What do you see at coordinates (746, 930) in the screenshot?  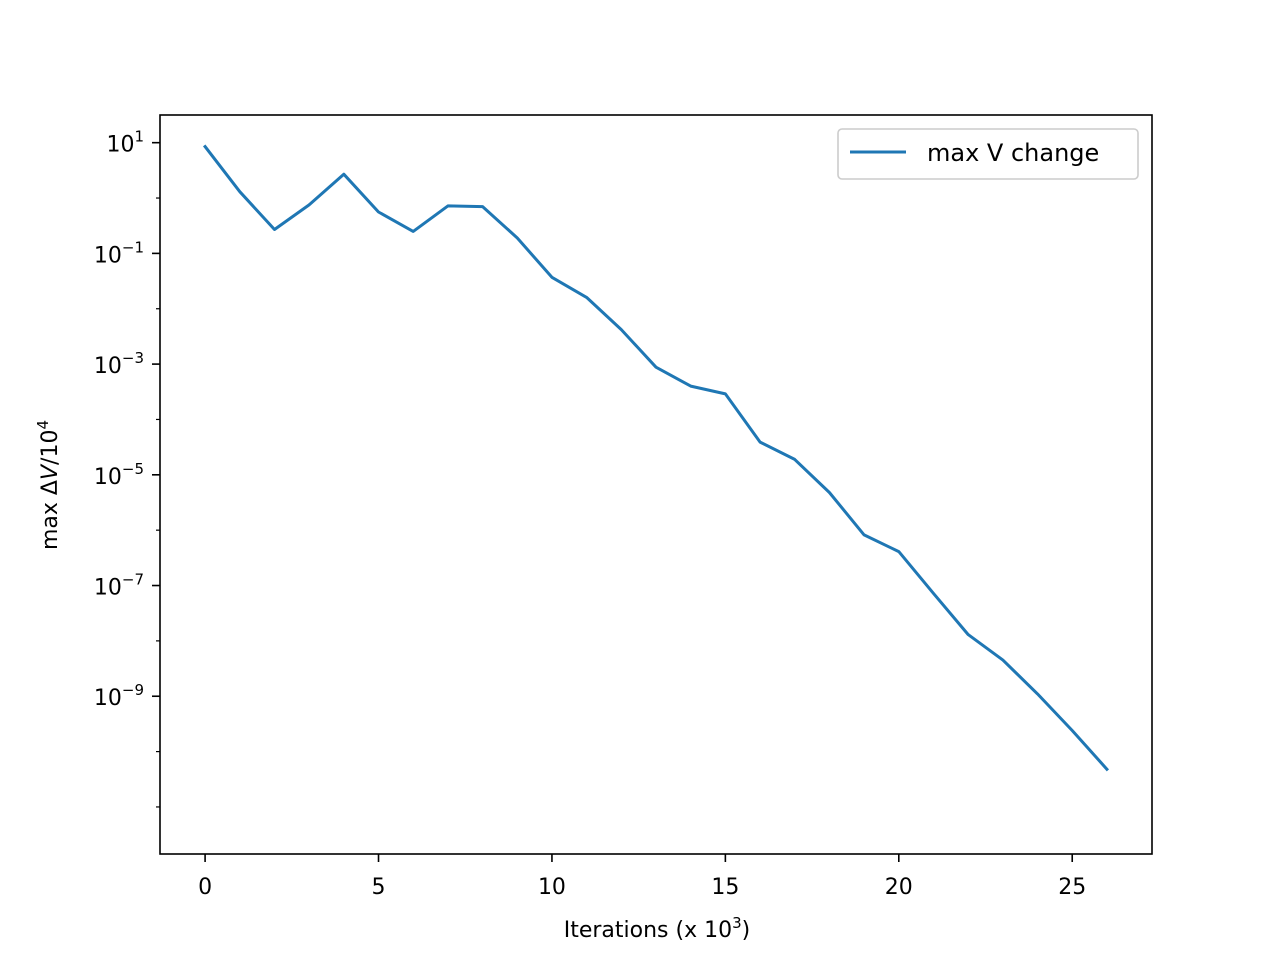 I see `x-axis-label-suffix: )` at bounding box center [746, 930].